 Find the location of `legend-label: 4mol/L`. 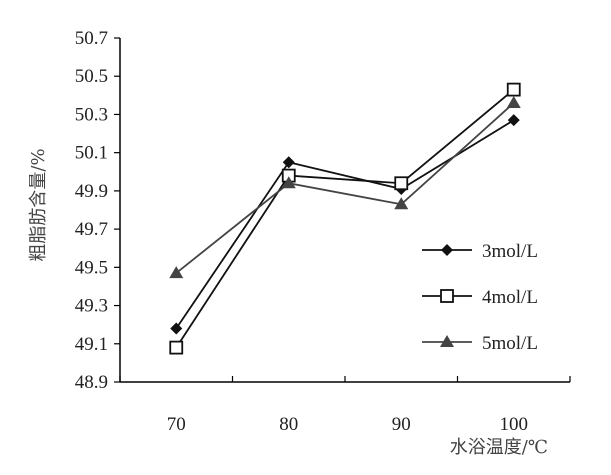

legend-label: 4mol/L is located at coordinates (510, 297).